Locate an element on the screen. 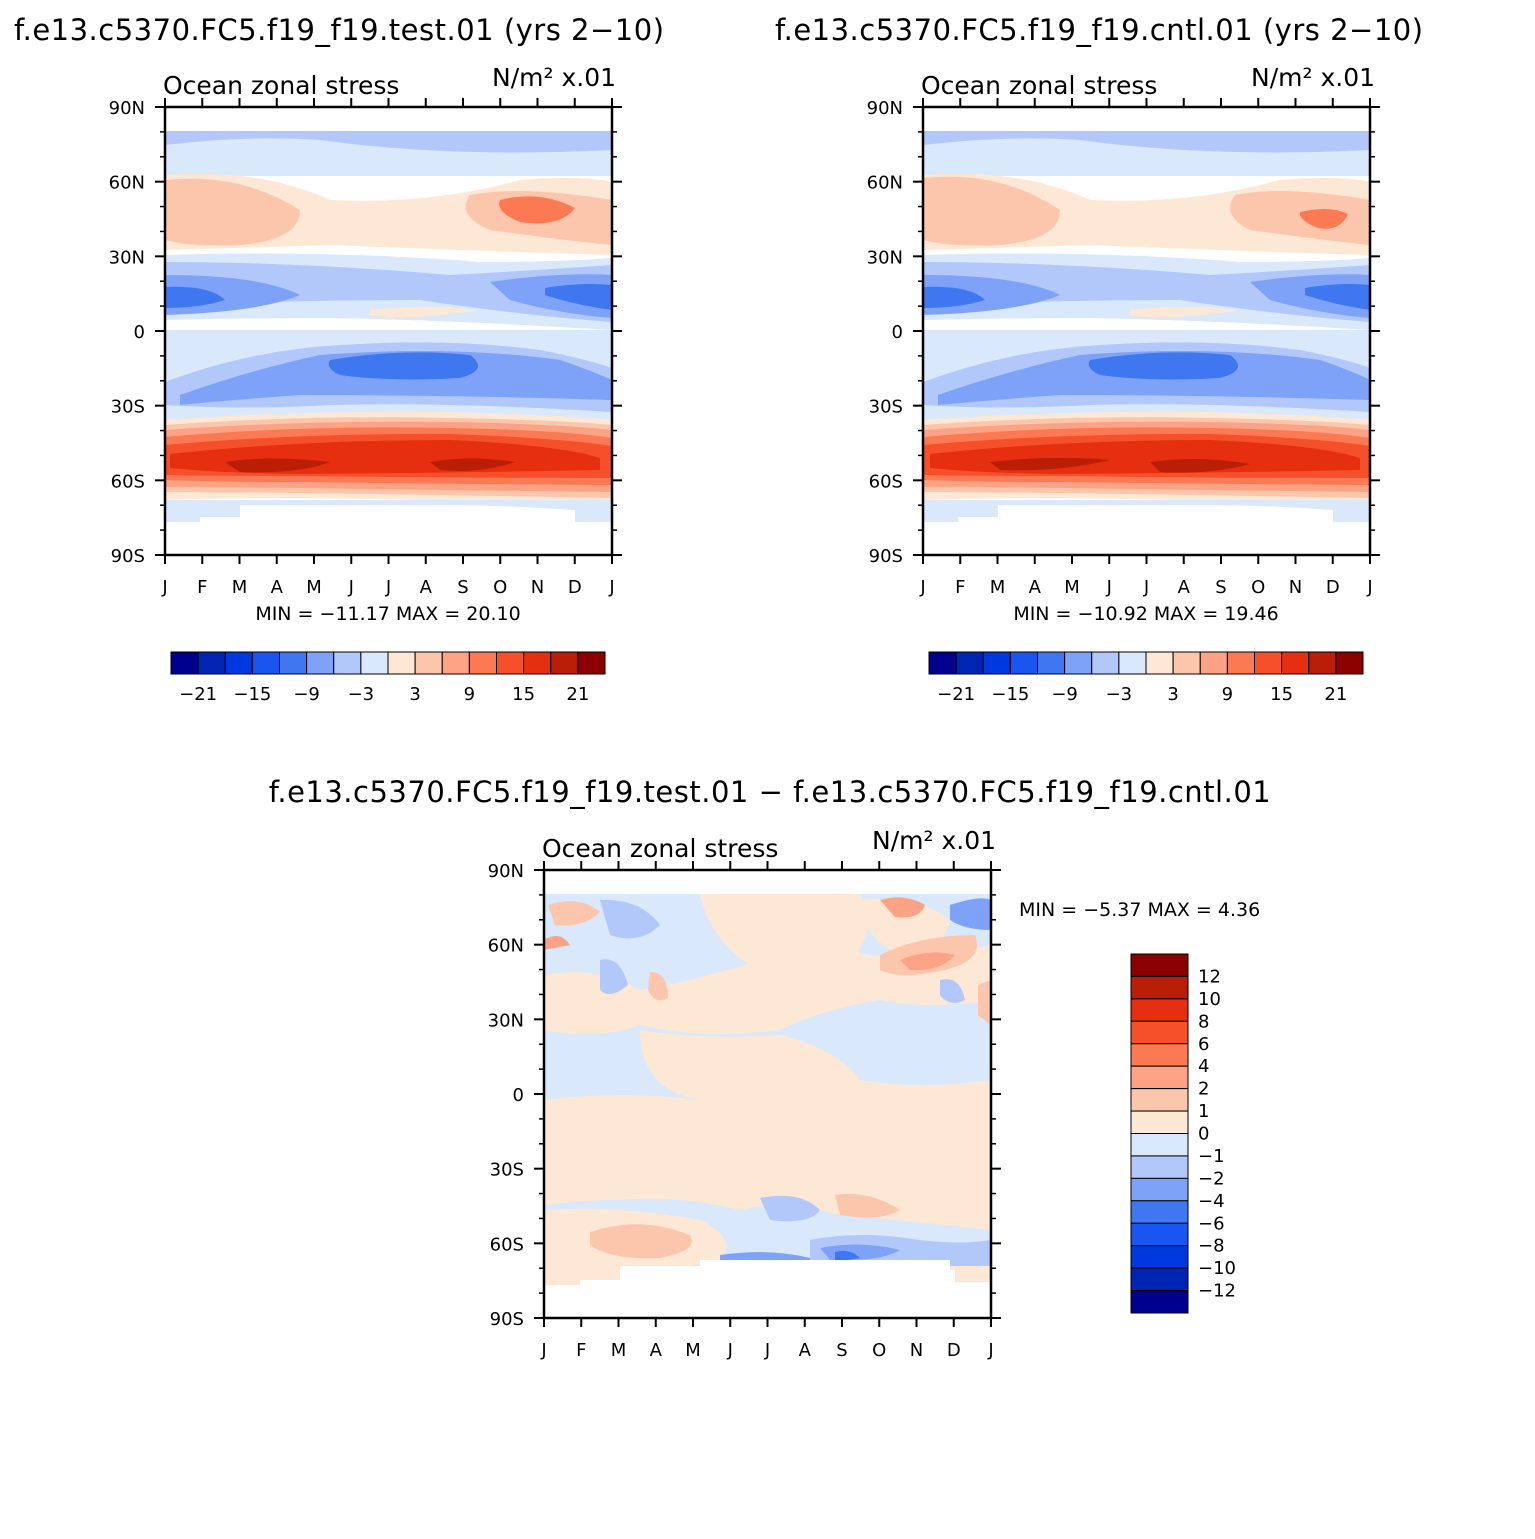 This screenshot has width=1535, height=1539. colorbar-label: −1 is located at coordinates (1211, 1156).